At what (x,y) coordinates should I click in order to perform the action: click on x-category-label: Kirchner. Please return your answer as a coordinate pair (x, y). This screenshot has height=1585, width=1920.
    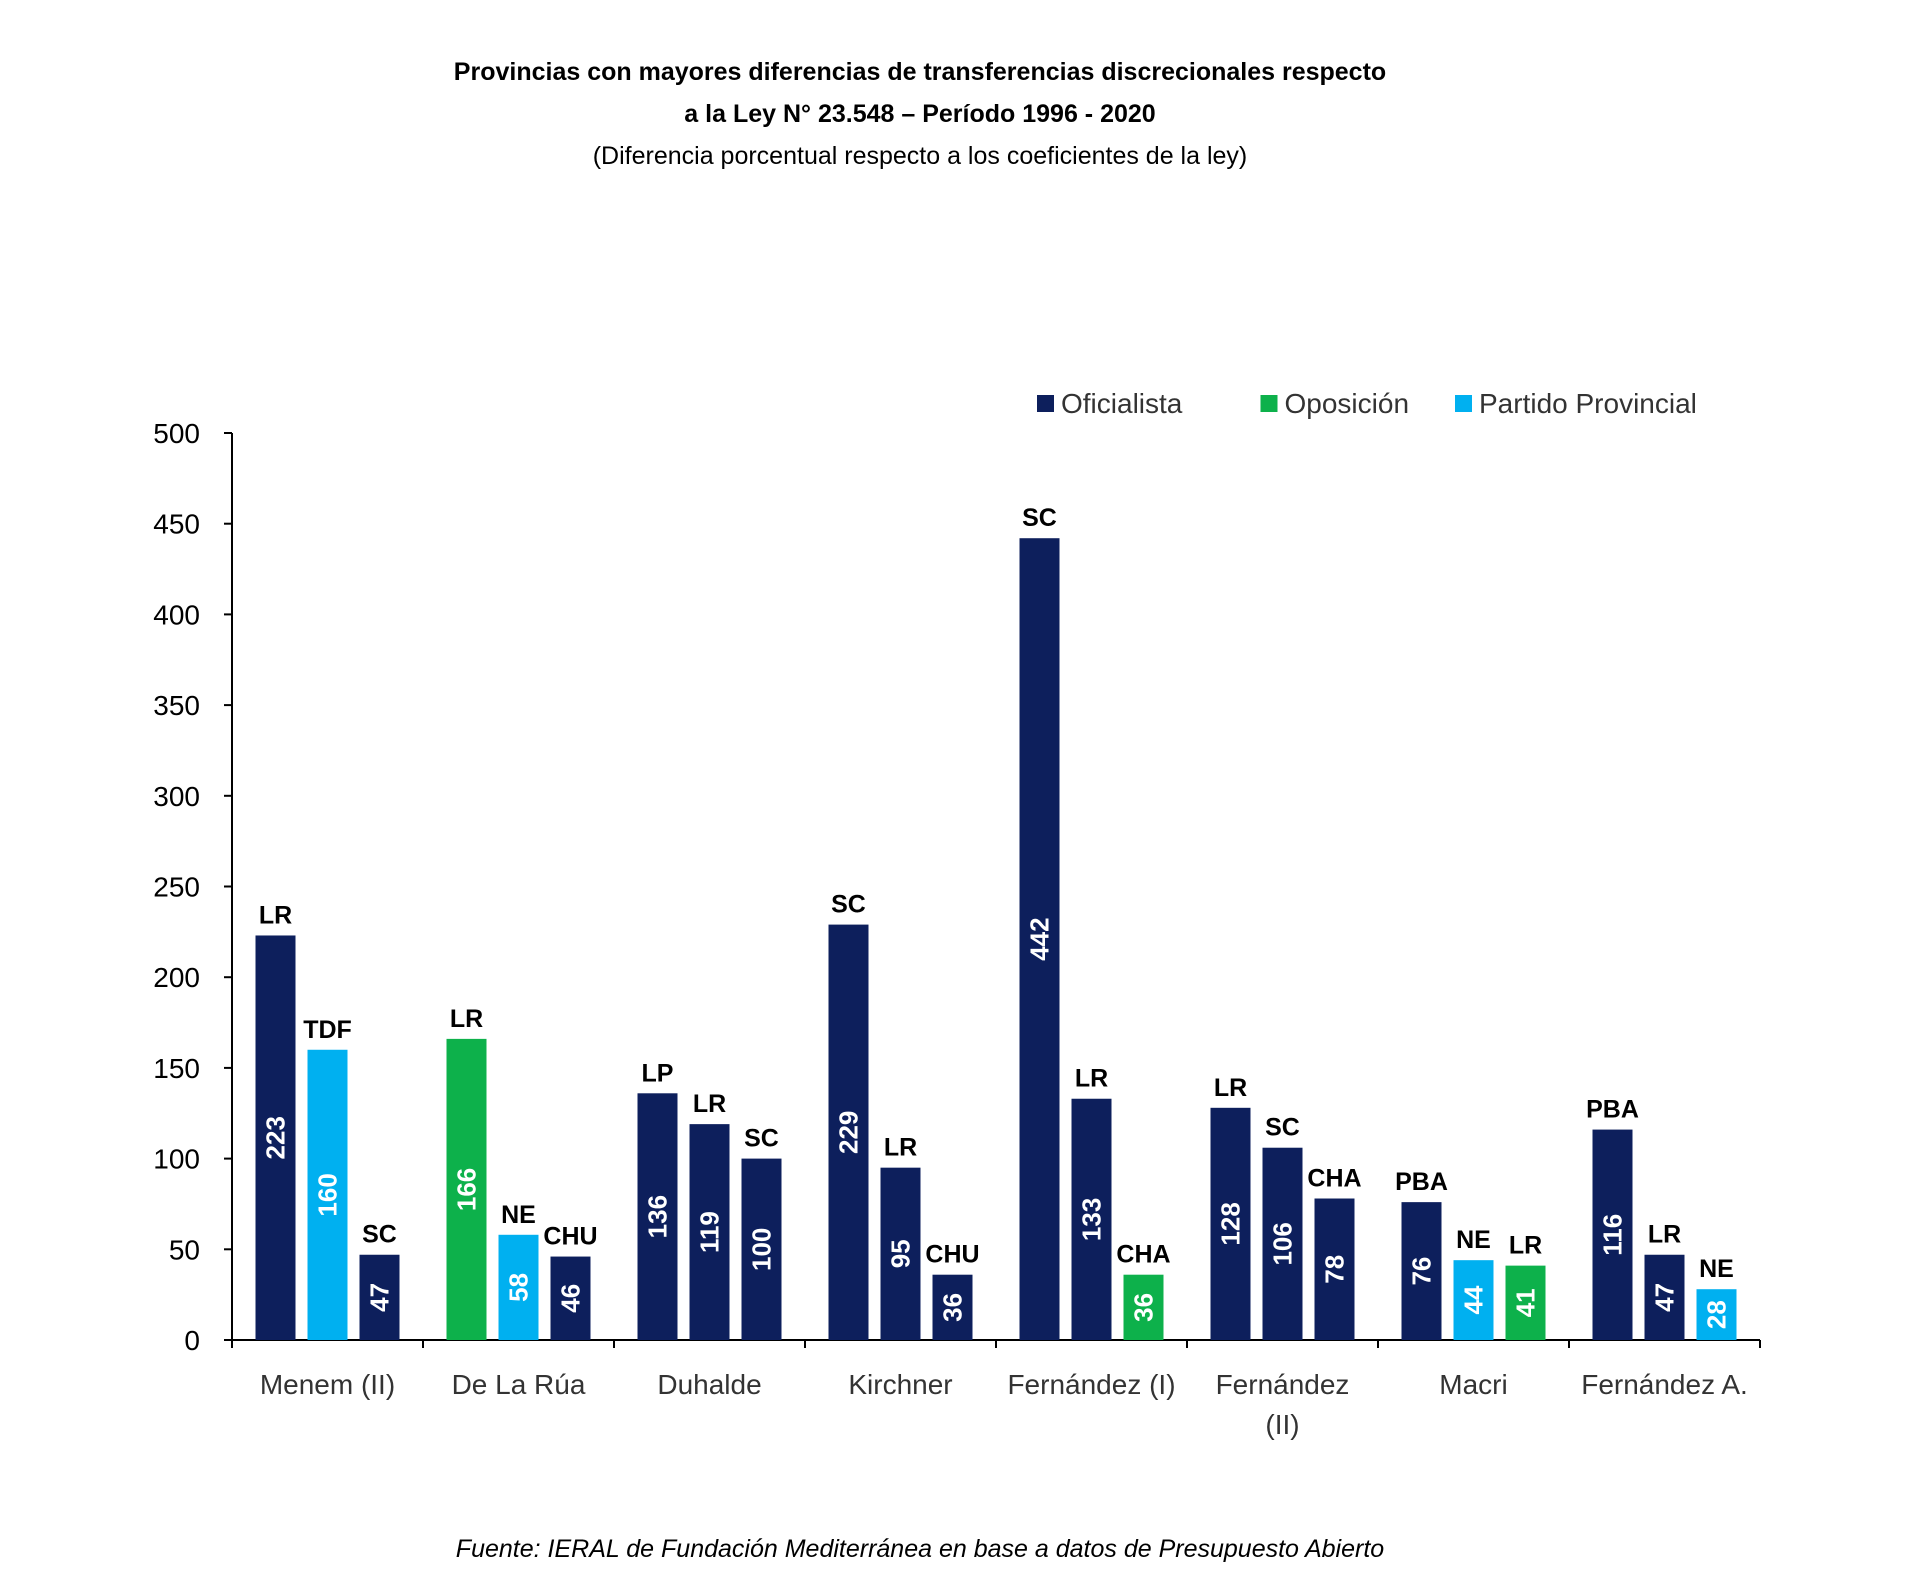
    Looking at the image, I should click on (900, 1384).